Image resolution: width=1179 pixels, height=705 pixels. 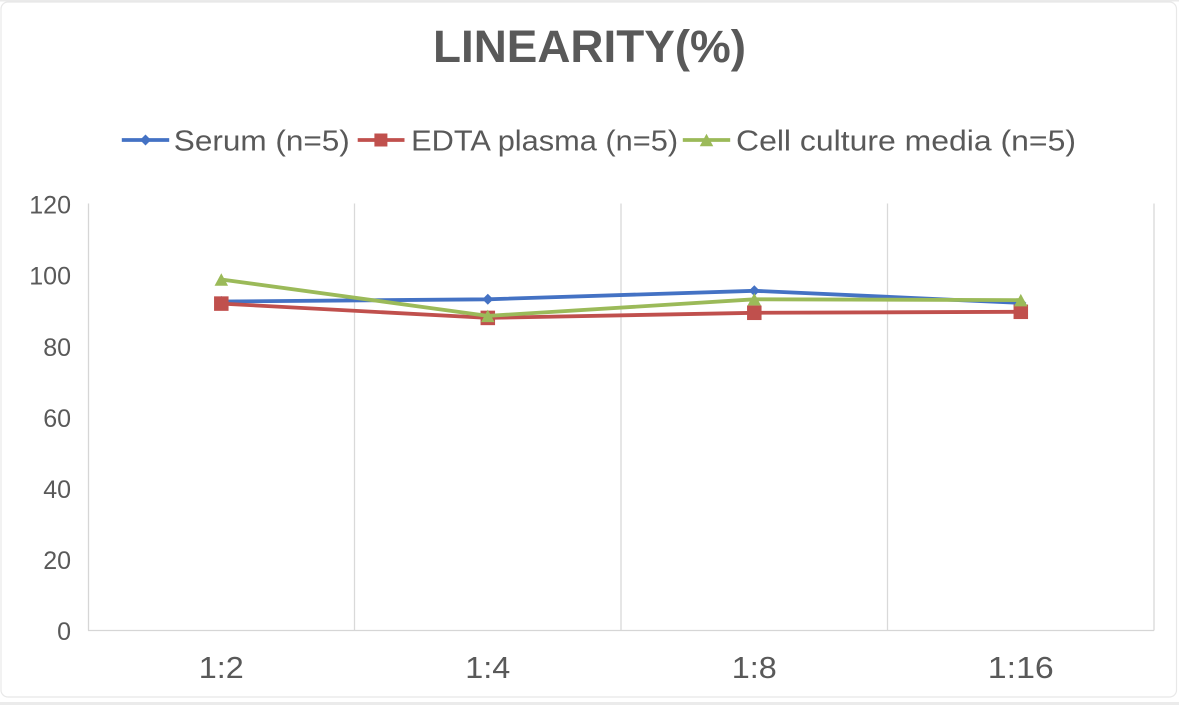 What do you see at coordinates (487, 667) in the screenshot?
I see `svg-text: 1:4` at bounding box center [487, 667].